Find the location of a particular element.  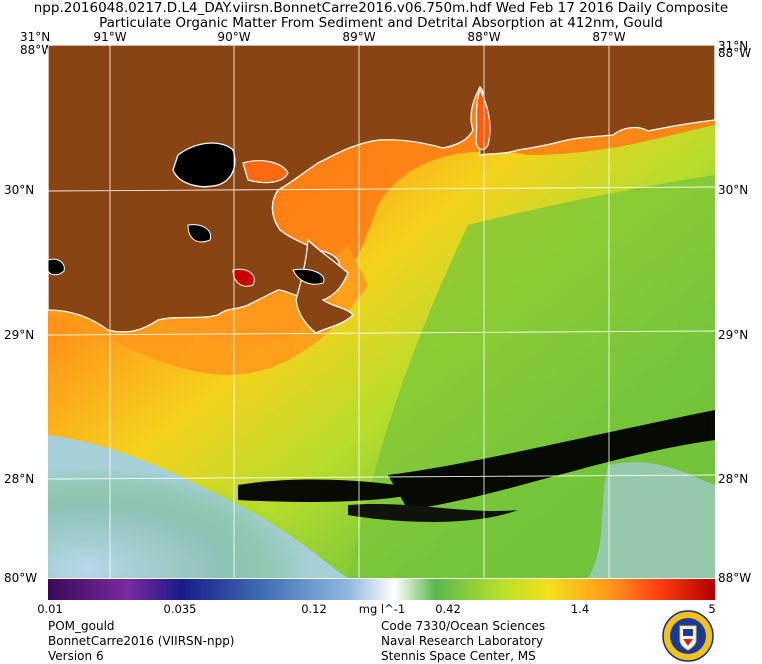

lon-label-88w: 88°W is located at coordinates (484, 37).